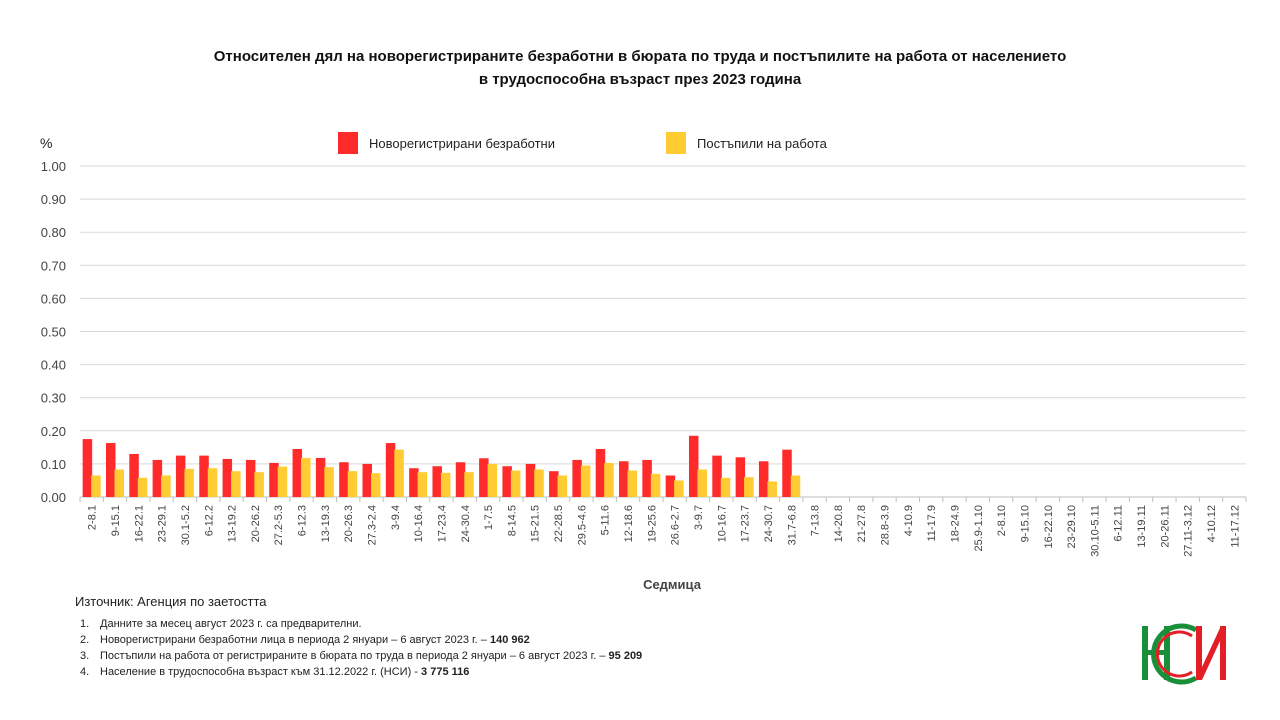 The width and height of the screenshot is (1280, 720). I want to click on x-tick-label: 30.10-5.11, so click(1095, 531).